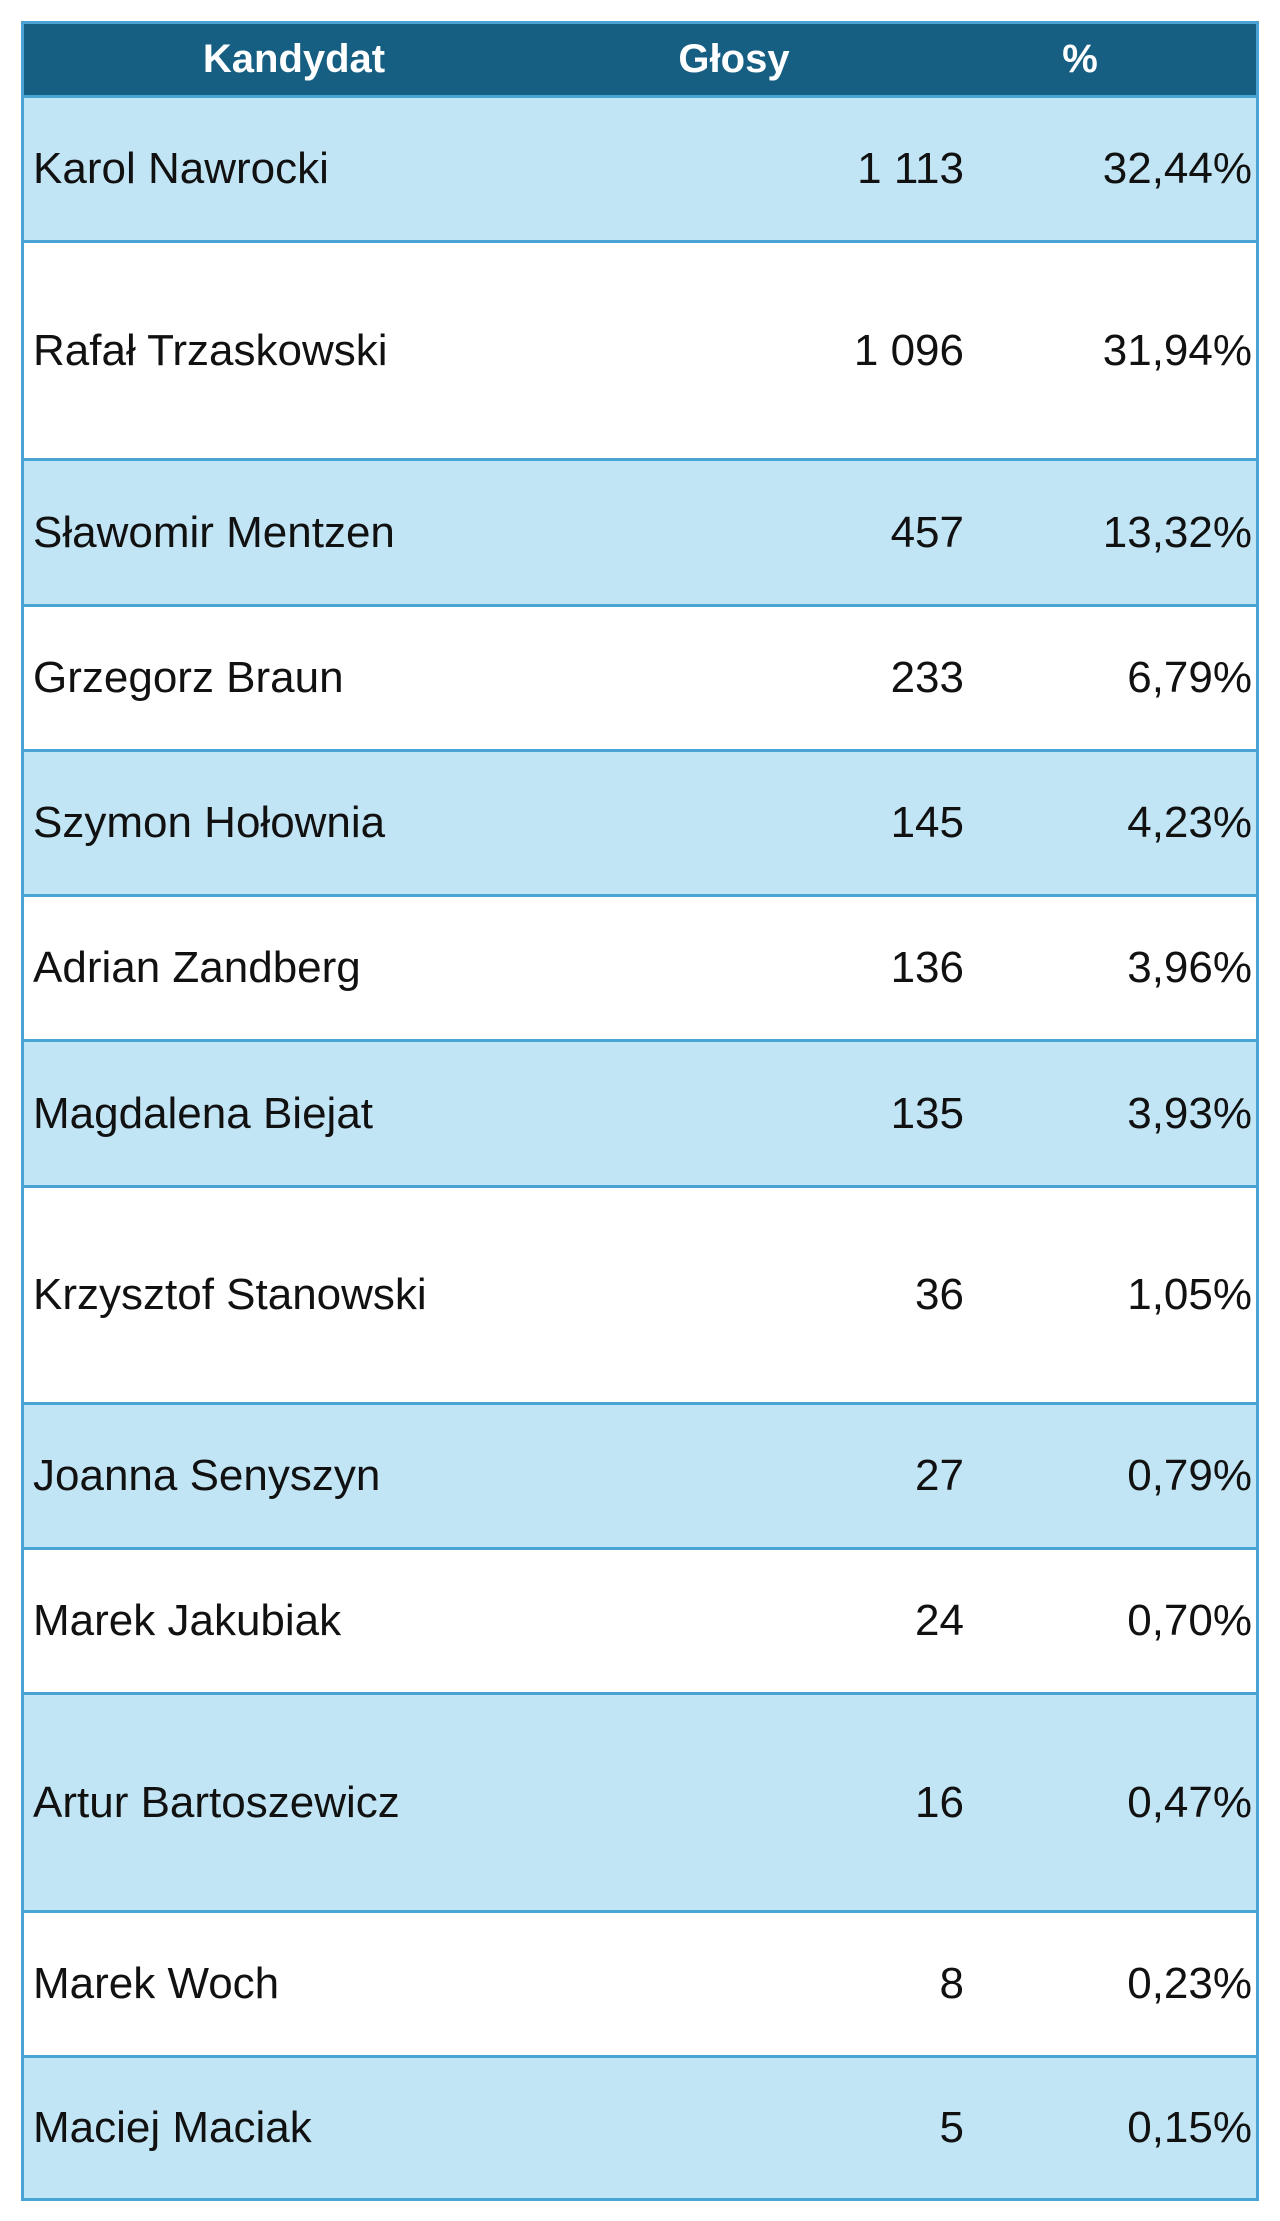 This screenshot has width=1280, height=2221. I want to click on vote-count: 24, so click(939, 1620).